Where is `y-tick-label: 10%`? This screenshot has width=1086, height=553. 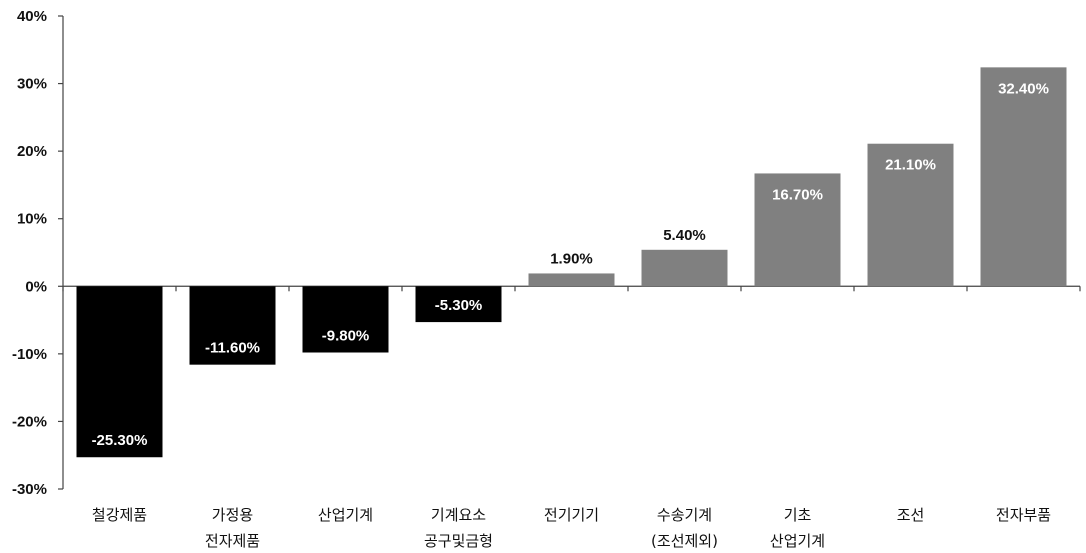 y-tick-label: 10% is located at coordinates (32, 219).